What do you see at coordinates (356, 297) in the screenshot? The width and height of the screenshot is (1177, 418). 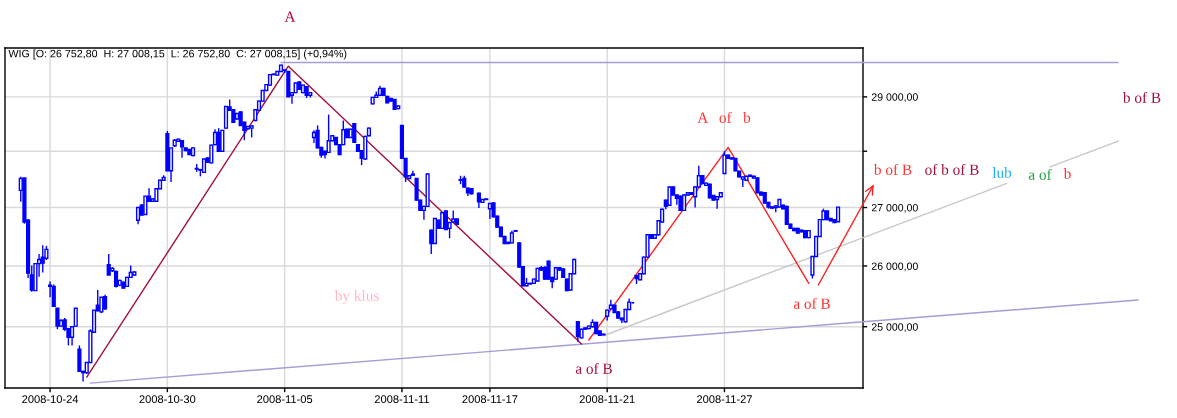 I see `annotation: by klus` at bounding box center [356, 297].